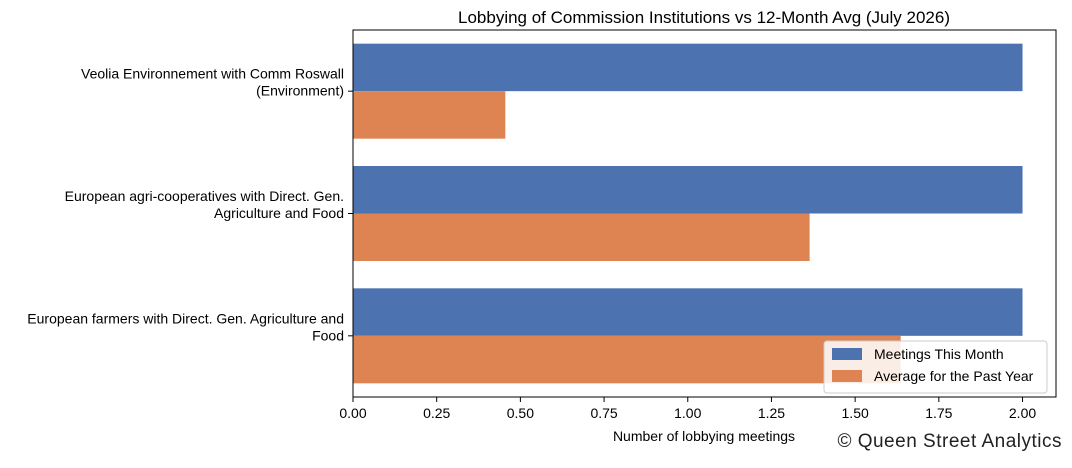  What do you see at coordinates (1022, 413) in the screenshot?
I see `x-tick-label: 2.00` at bounding box center [1022, 413].